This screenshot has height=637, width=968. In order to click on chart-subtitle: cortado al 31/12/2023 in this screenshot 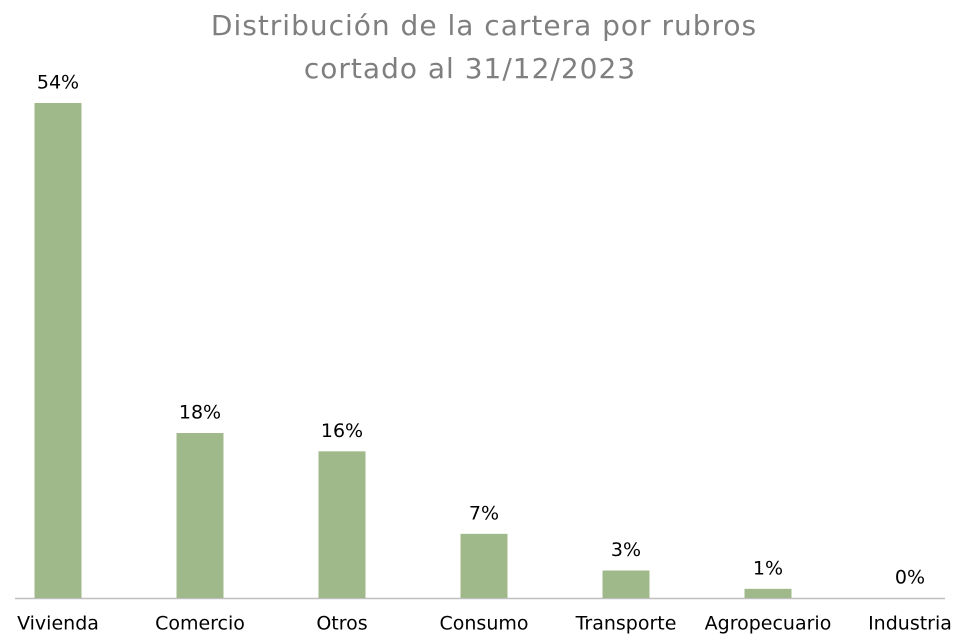, I will do `click(470, 68)`.